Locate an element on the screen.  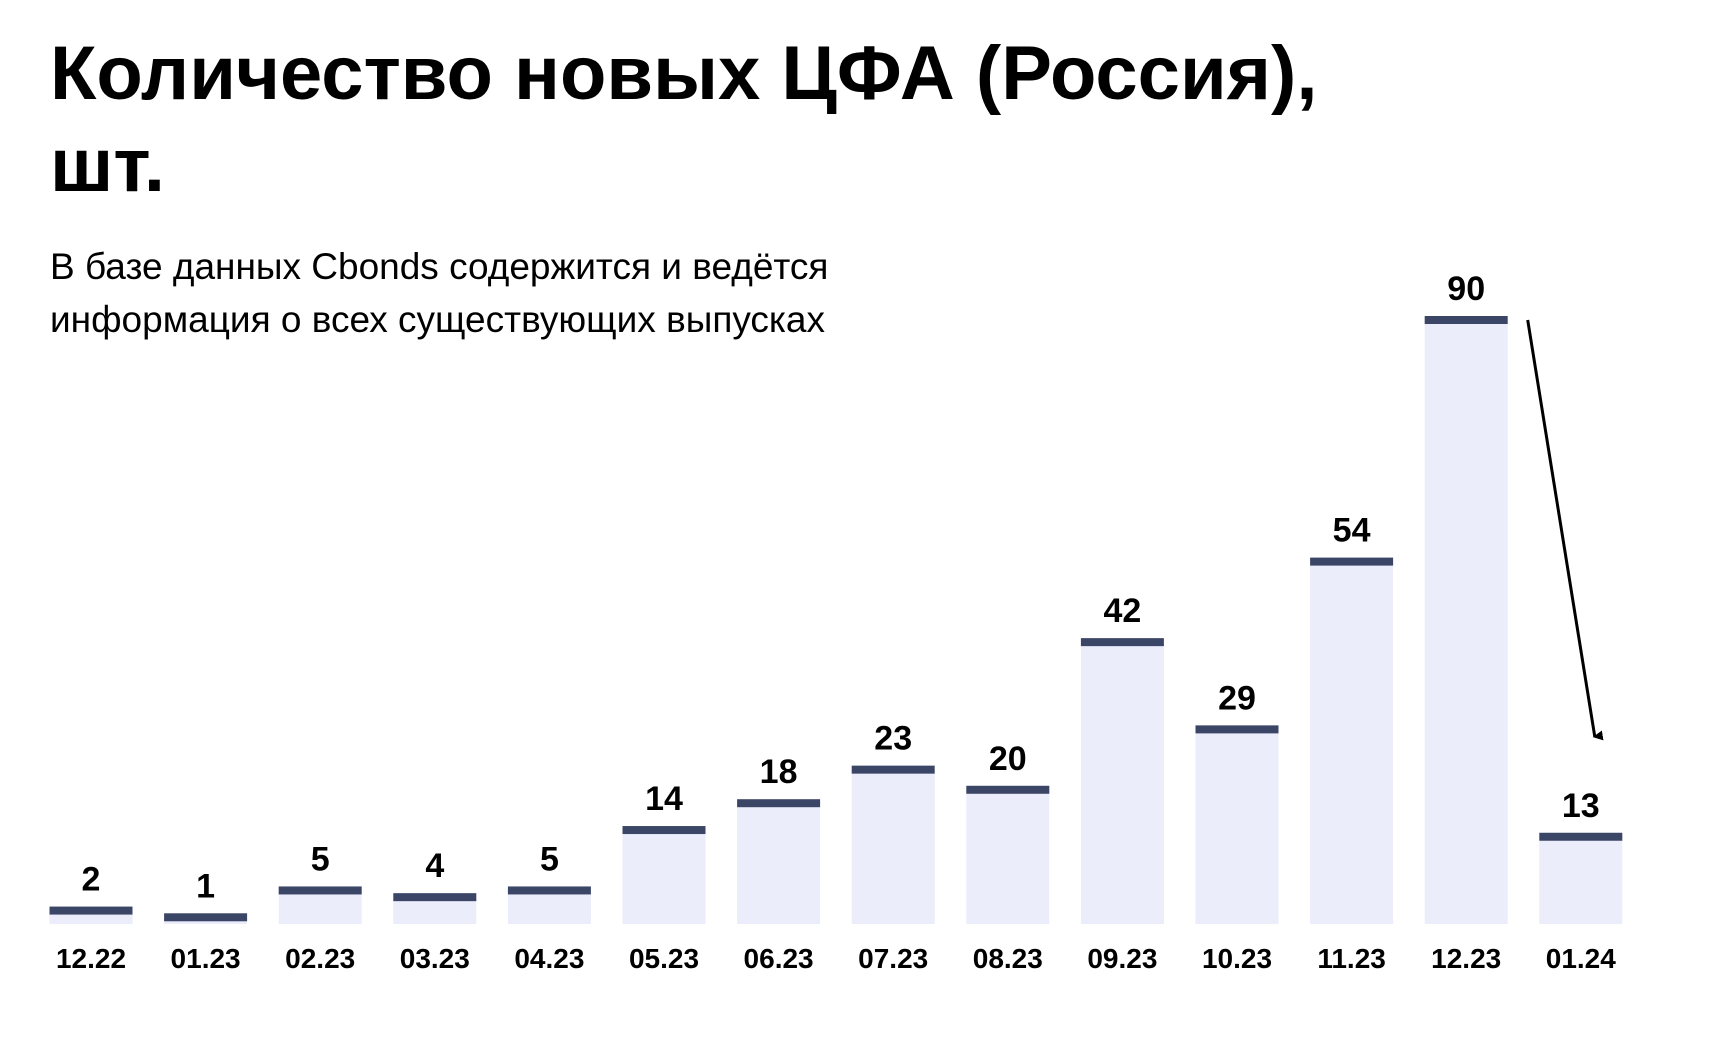
bar-group-02.23: 502.23 is located at coordinates (320, 907).